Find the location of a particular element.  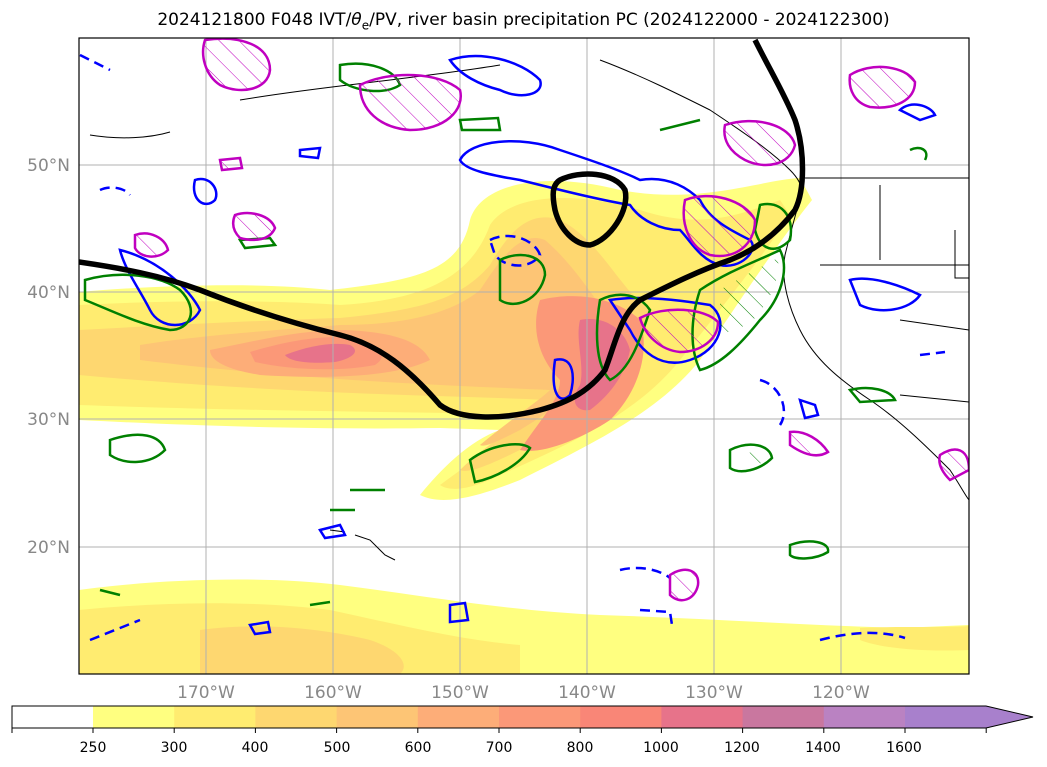

colorbar-label: 600 is located at coordinates (418, 748).